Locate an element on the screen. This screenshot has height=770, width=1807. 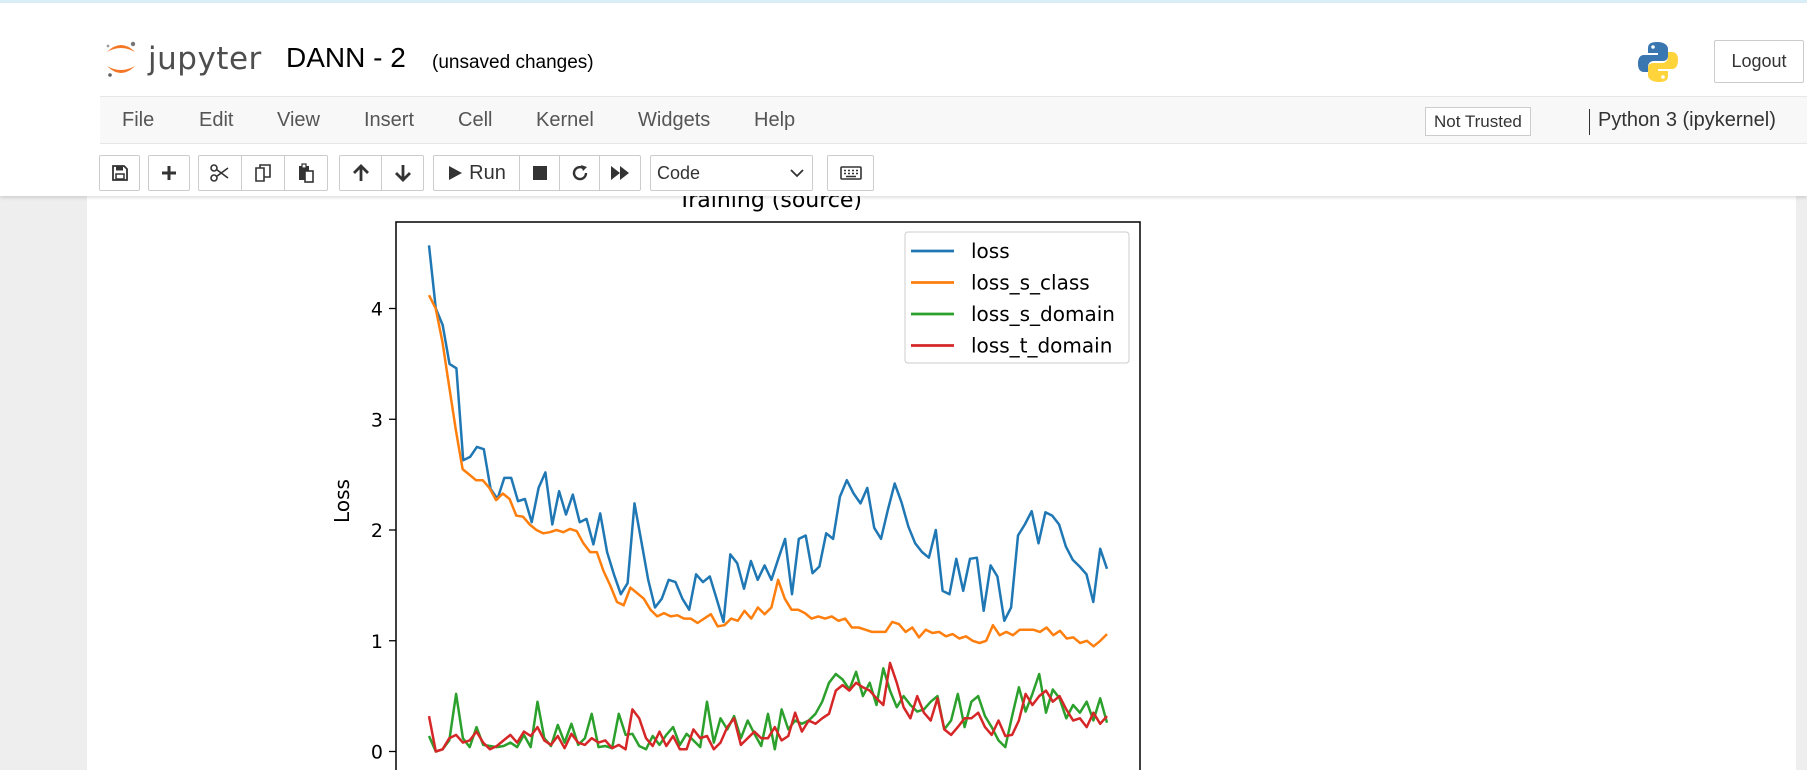
fast-forward-icon is located at coordinates (620, 173).